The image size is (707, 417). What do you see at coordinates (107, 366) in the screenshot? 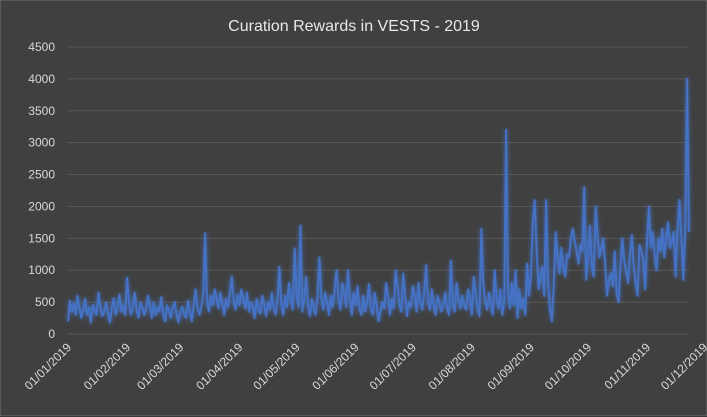
I see `x-tick-label: 01/02/2019` at bounding box center [107, 366].